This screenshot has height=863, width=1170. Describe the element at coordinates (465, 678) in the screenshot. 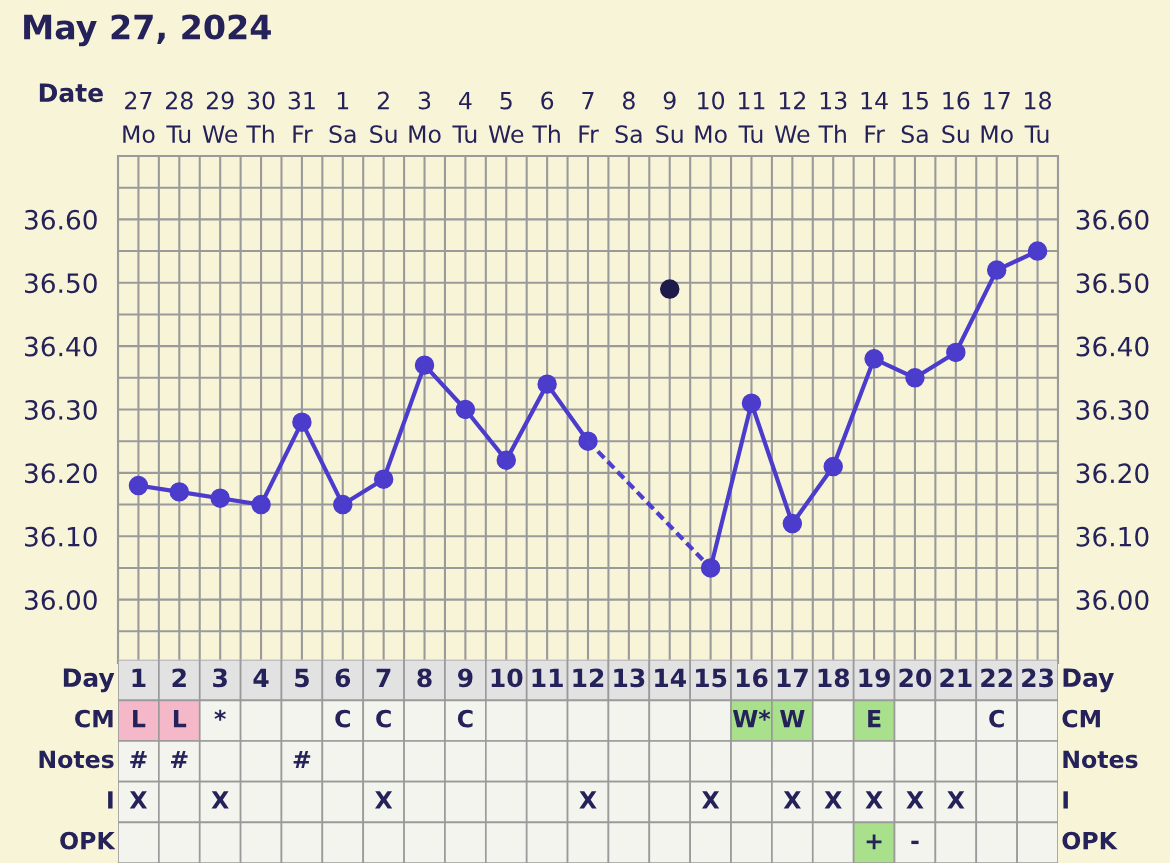

I see `x-tick-label: 9` at that location.